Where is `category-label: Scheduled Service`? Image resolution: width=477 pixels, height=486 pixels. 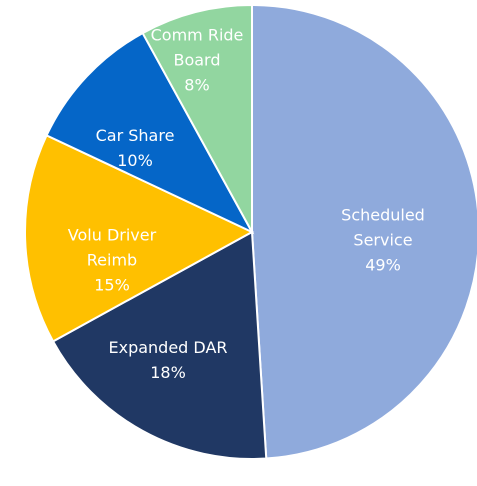 category-label: Scheduled Service is located at coordinates (383, 227).